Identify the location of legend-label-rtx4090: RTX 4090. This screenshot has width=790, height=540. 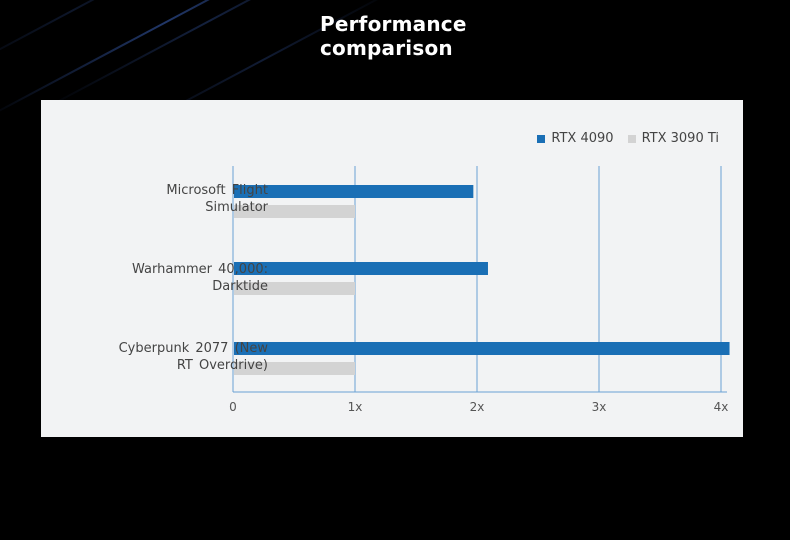
(582, 138).